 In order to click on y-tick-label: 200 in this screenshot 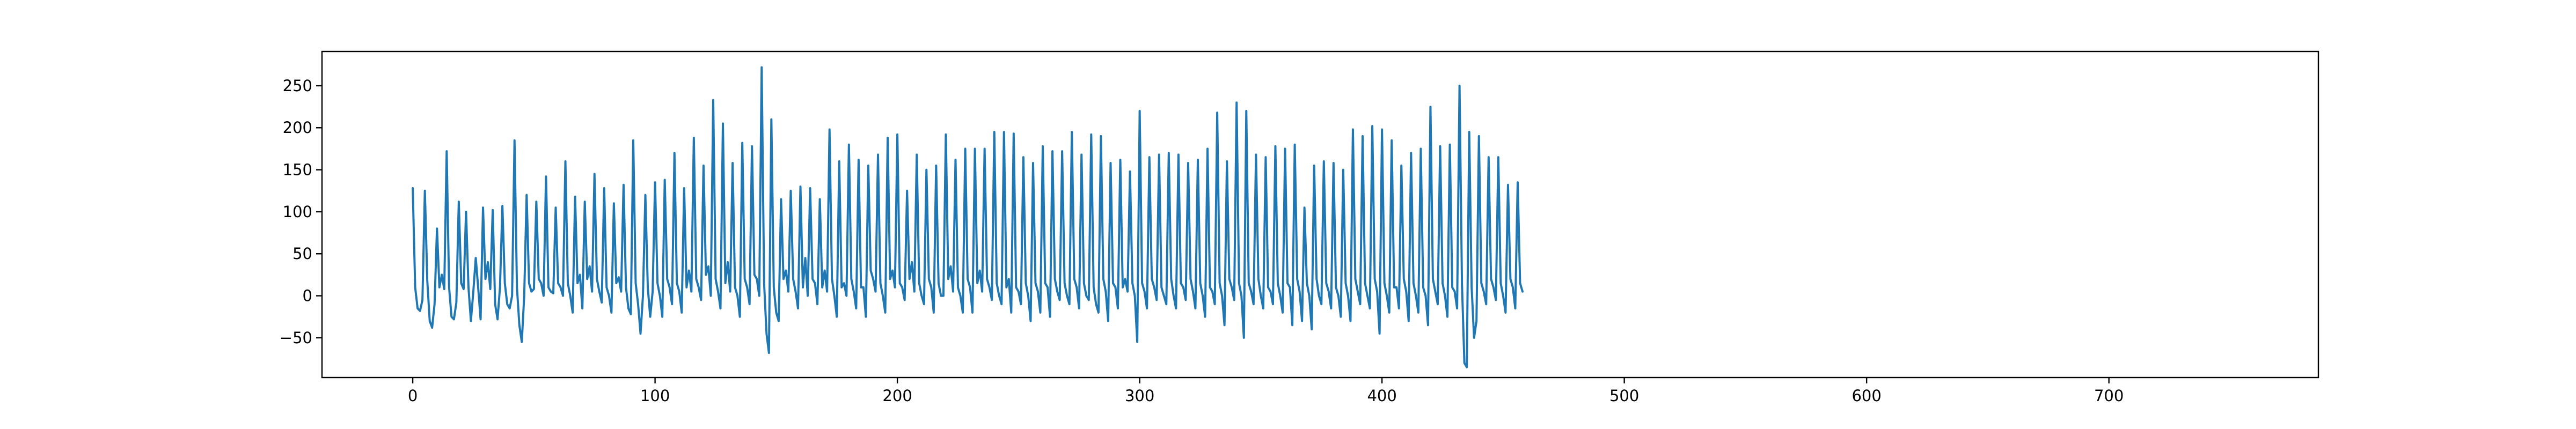, I will do `click(297, 128)`.